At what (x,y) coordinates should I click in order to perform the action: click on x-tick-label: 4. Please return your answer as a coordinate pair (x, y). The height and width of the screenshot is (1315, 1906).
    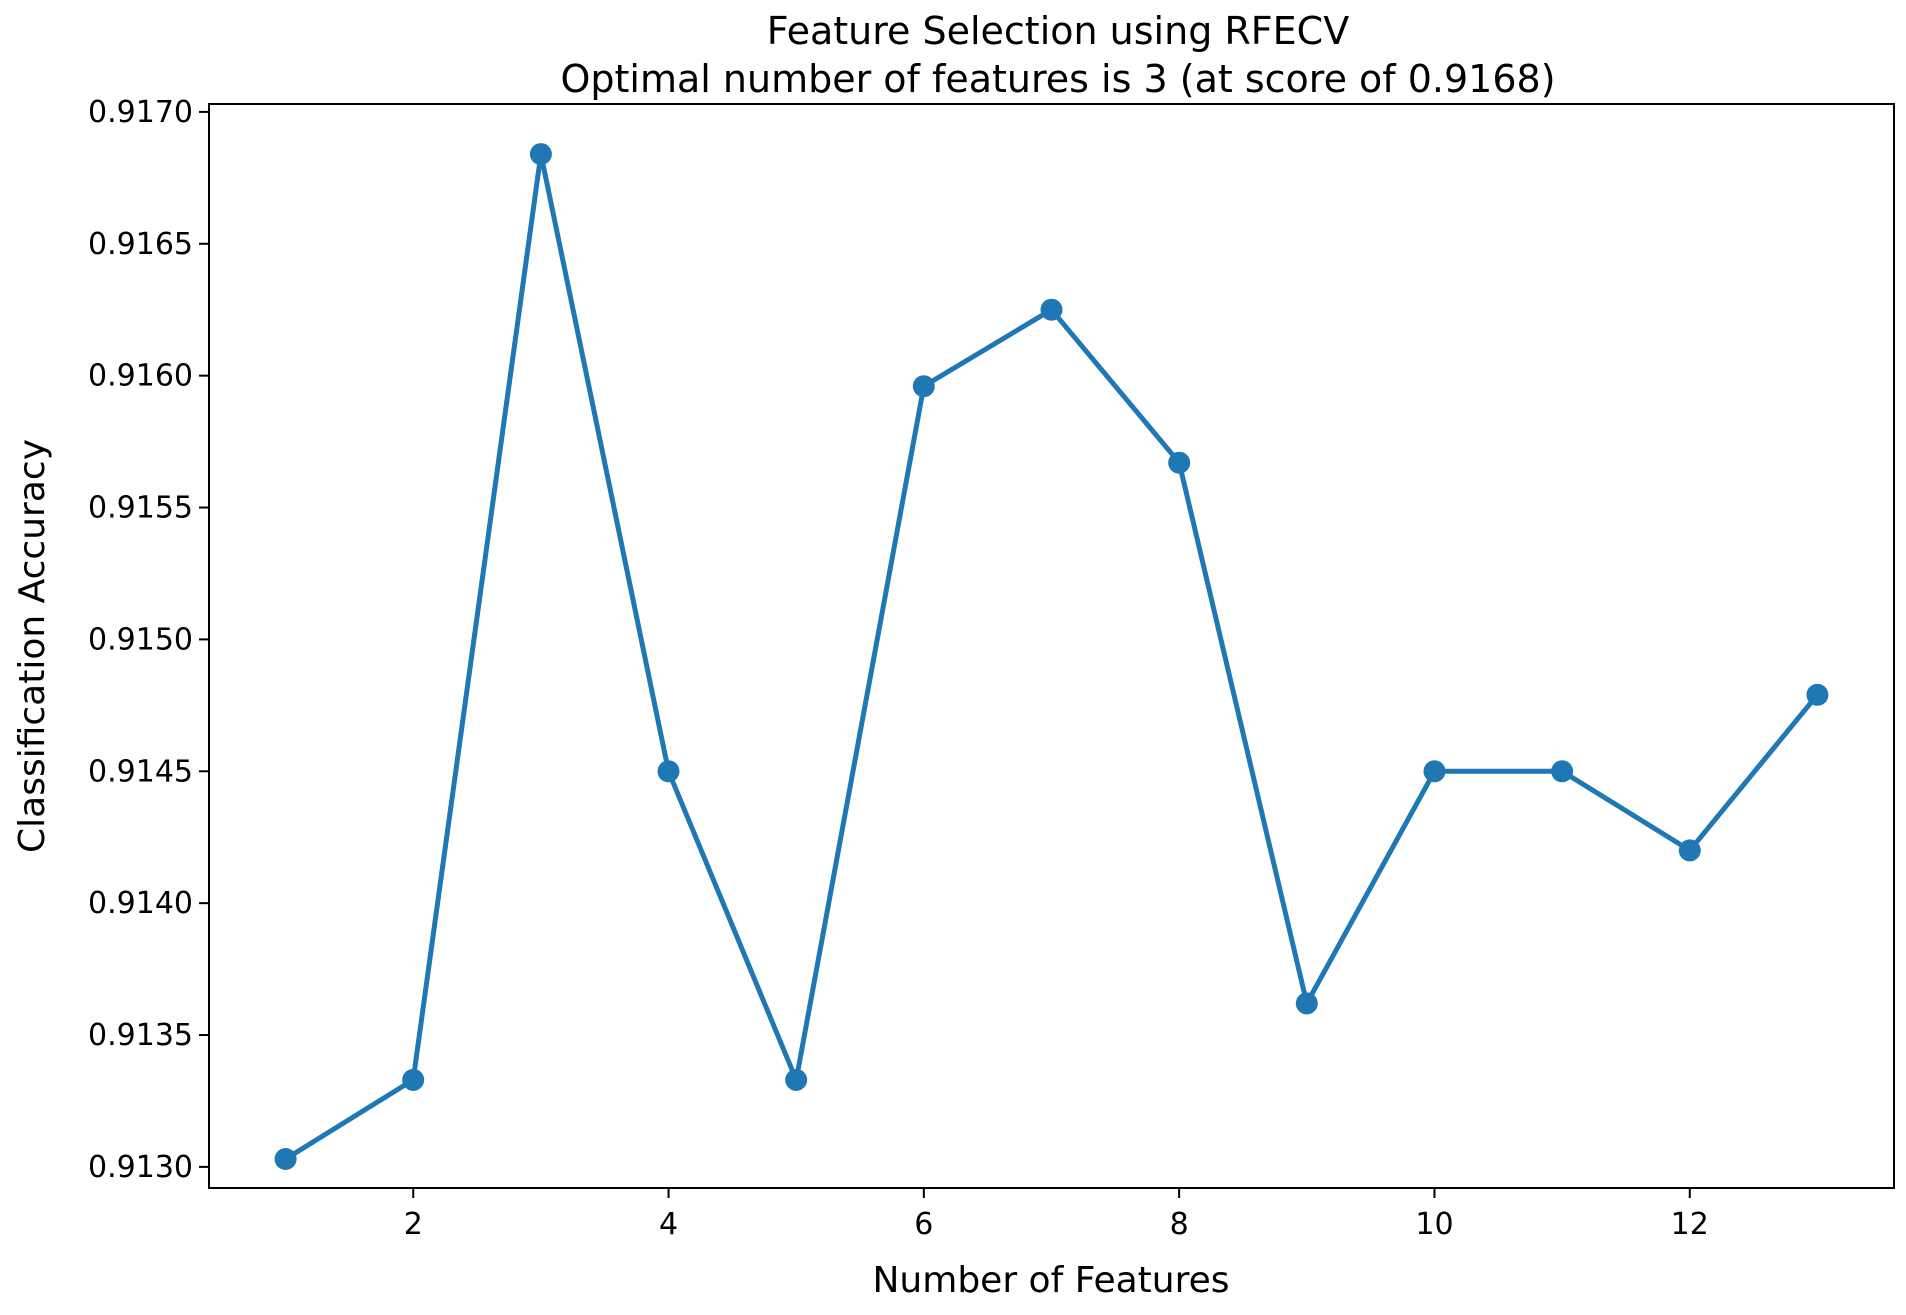
    Looking at the image, I should click on (668, 1224).